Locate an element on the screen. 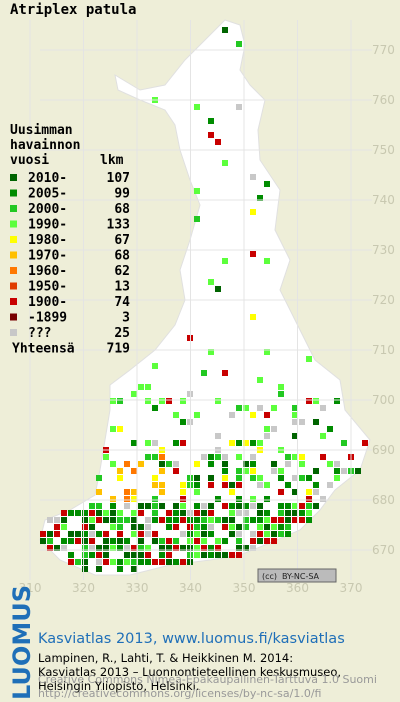 Image resolution: width=400 pixels, height=702 pixels. legend-count: 107 is located at coordinates (118, 178).